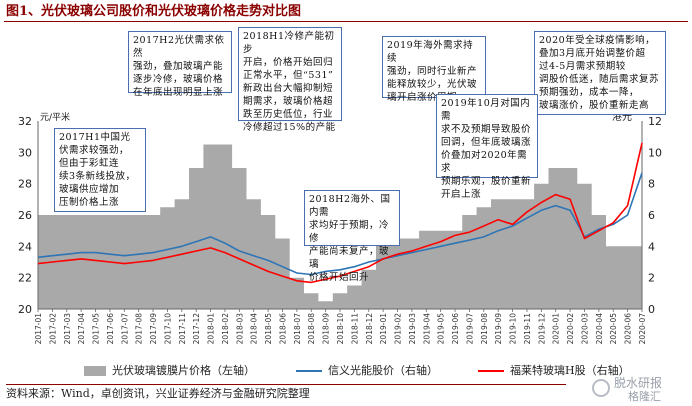 This screenshot has height=406, width=692. What do you see at coordinates (52, 329) in the screenshot?
I see `x-axis-tick-label: 2017-02` at bounding box center [52, 329].